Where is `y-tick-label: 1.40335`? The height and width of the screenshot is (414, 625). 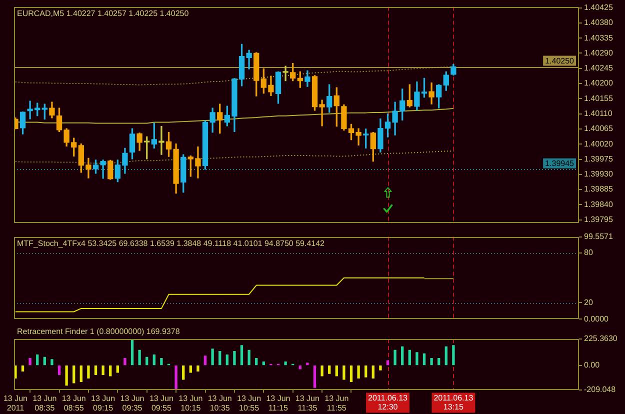
y-tick-label: 1.40335 is located at coordinates (599, 37).